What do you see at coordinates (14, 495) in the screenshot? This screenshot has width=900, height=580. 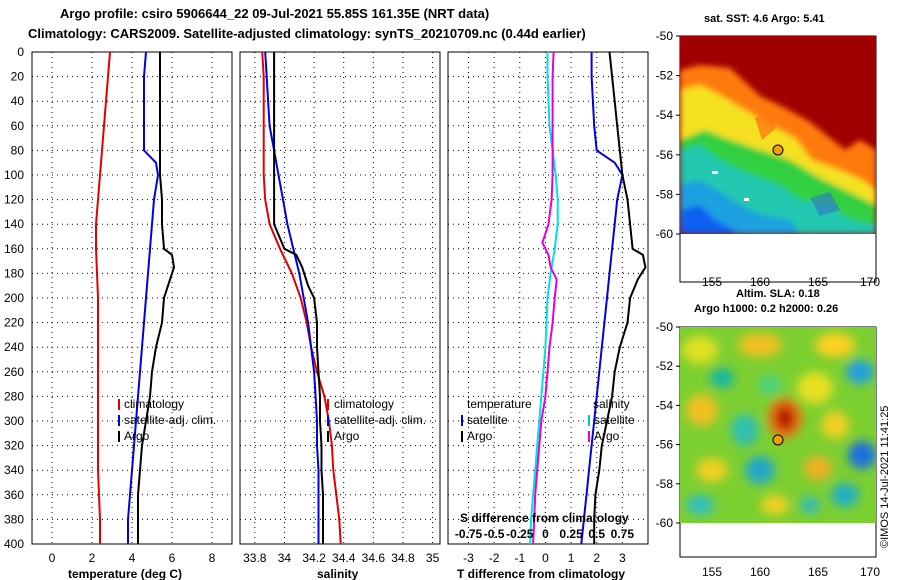 I see `depth-tick-label: 360` at bounding box center [14, 495].